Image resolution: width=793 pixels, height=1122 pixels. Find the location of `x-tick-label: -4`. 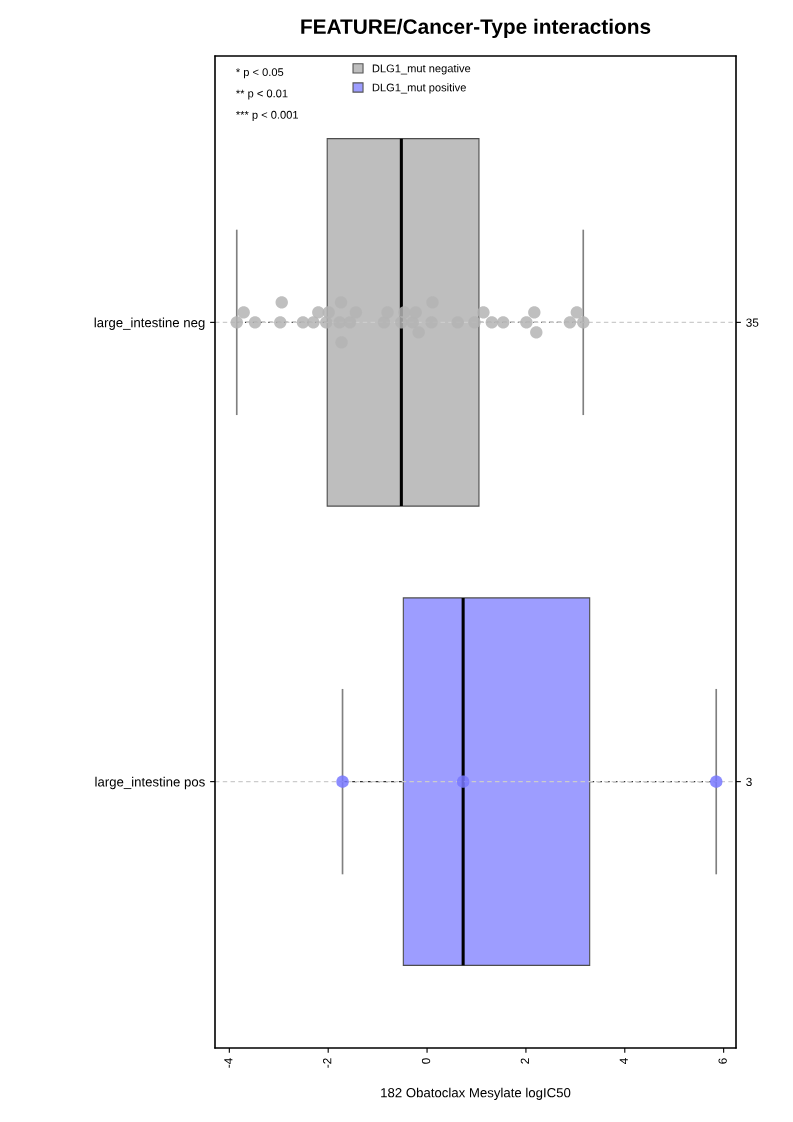

x-tick-label: -4 is located at coordinates (228, 1063).